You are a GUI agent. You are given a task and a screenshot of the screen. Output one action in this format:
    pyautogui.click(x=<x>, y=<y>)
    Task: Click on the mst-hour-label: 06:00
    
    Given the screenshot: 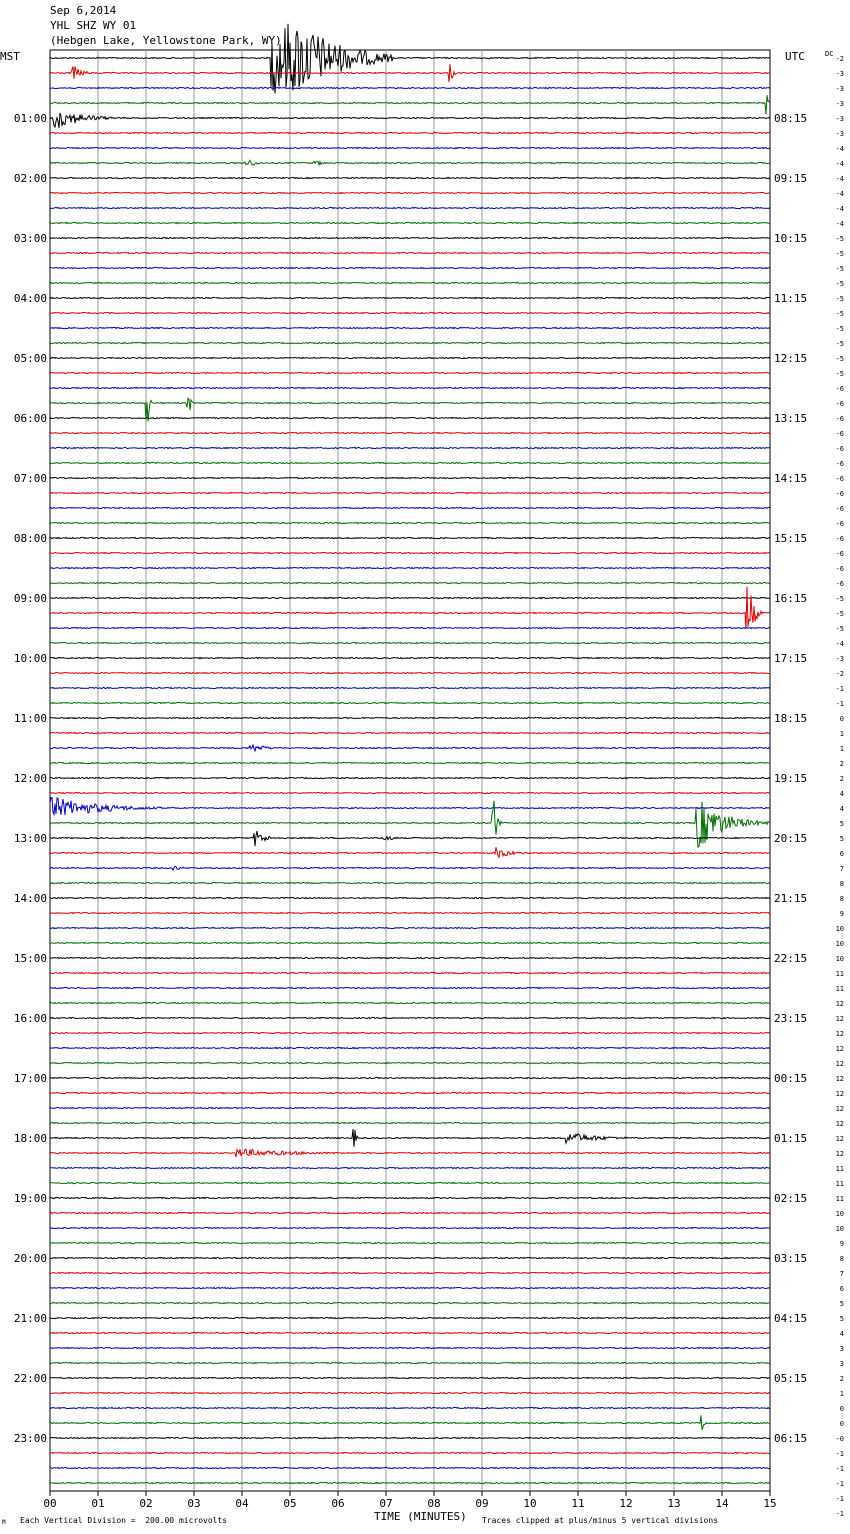 What is the action you would take?
    pyautogui.click(x=30, y=418)
    